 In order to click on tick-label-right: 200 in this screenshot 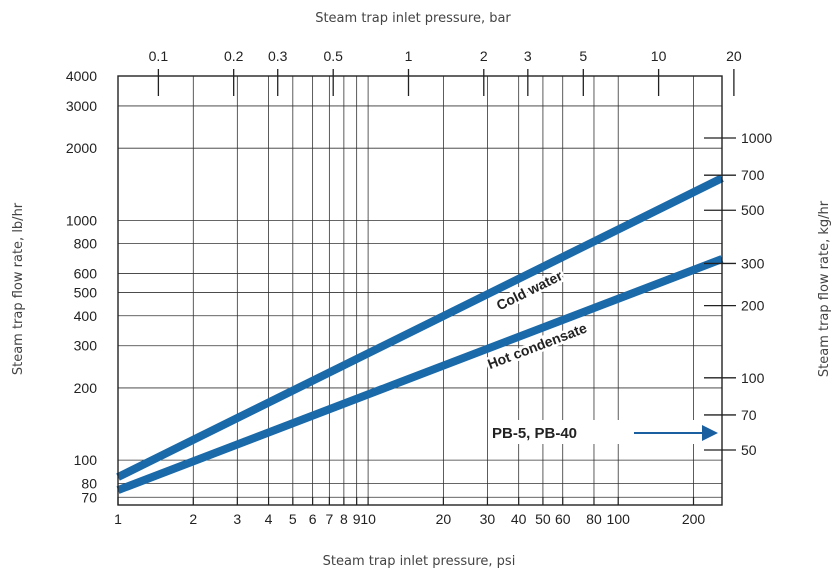, I will do `click(753, 306)`.